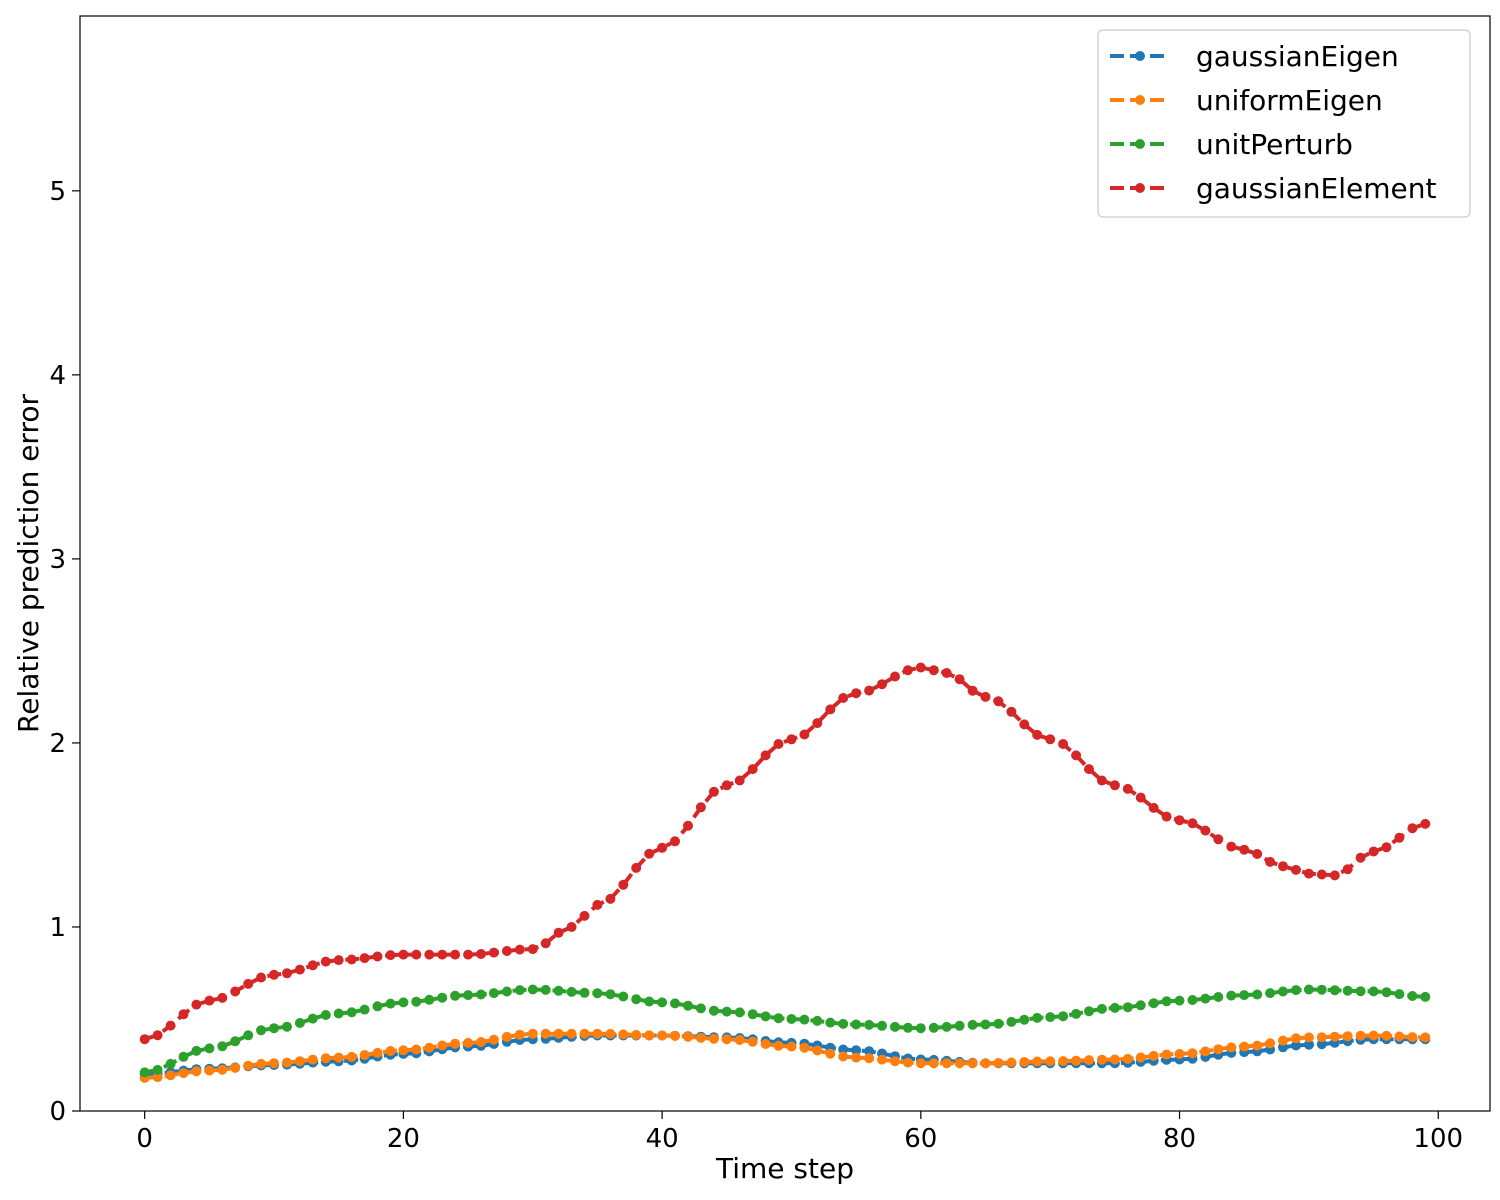 The image size is (1500, 1200). Describe the element at coordinates (64, 652) in the screenshot. I see `y-axis: 0 1 2 3 4 5` at that location.